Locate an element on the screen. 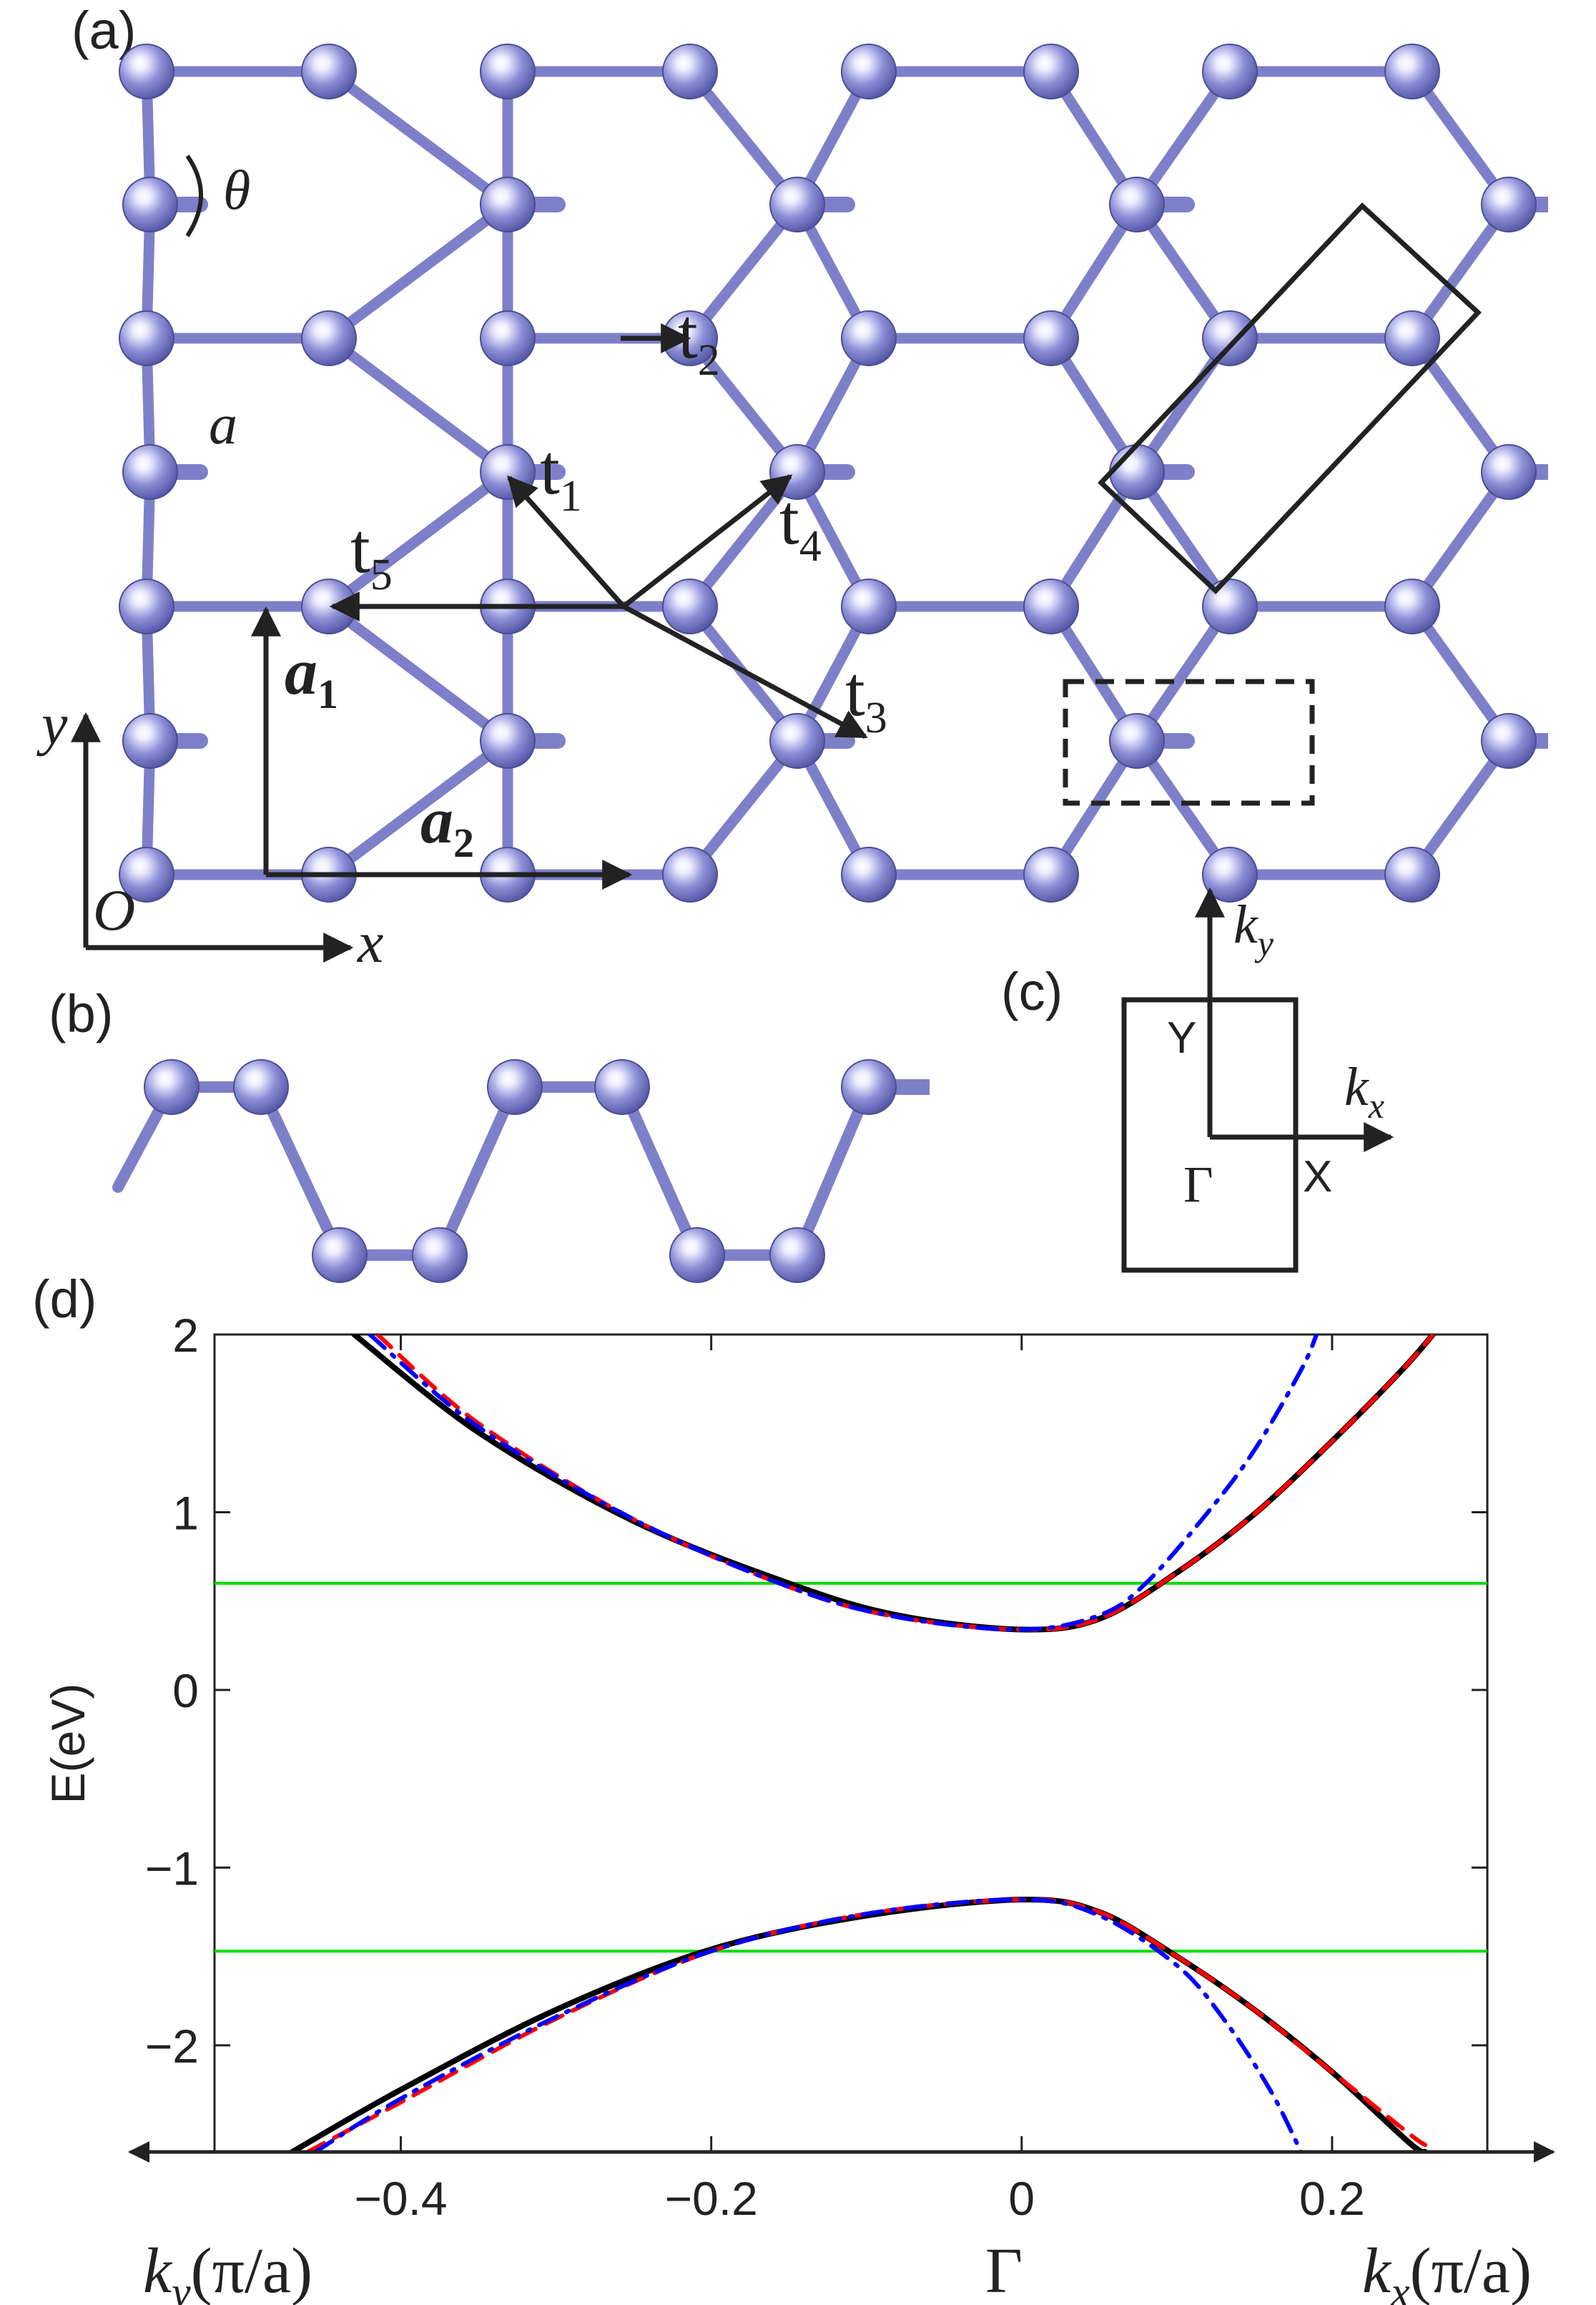 The image size is (1596, 2305). Gamma-point-label: Γ is located at coordinates (1198, 1184).